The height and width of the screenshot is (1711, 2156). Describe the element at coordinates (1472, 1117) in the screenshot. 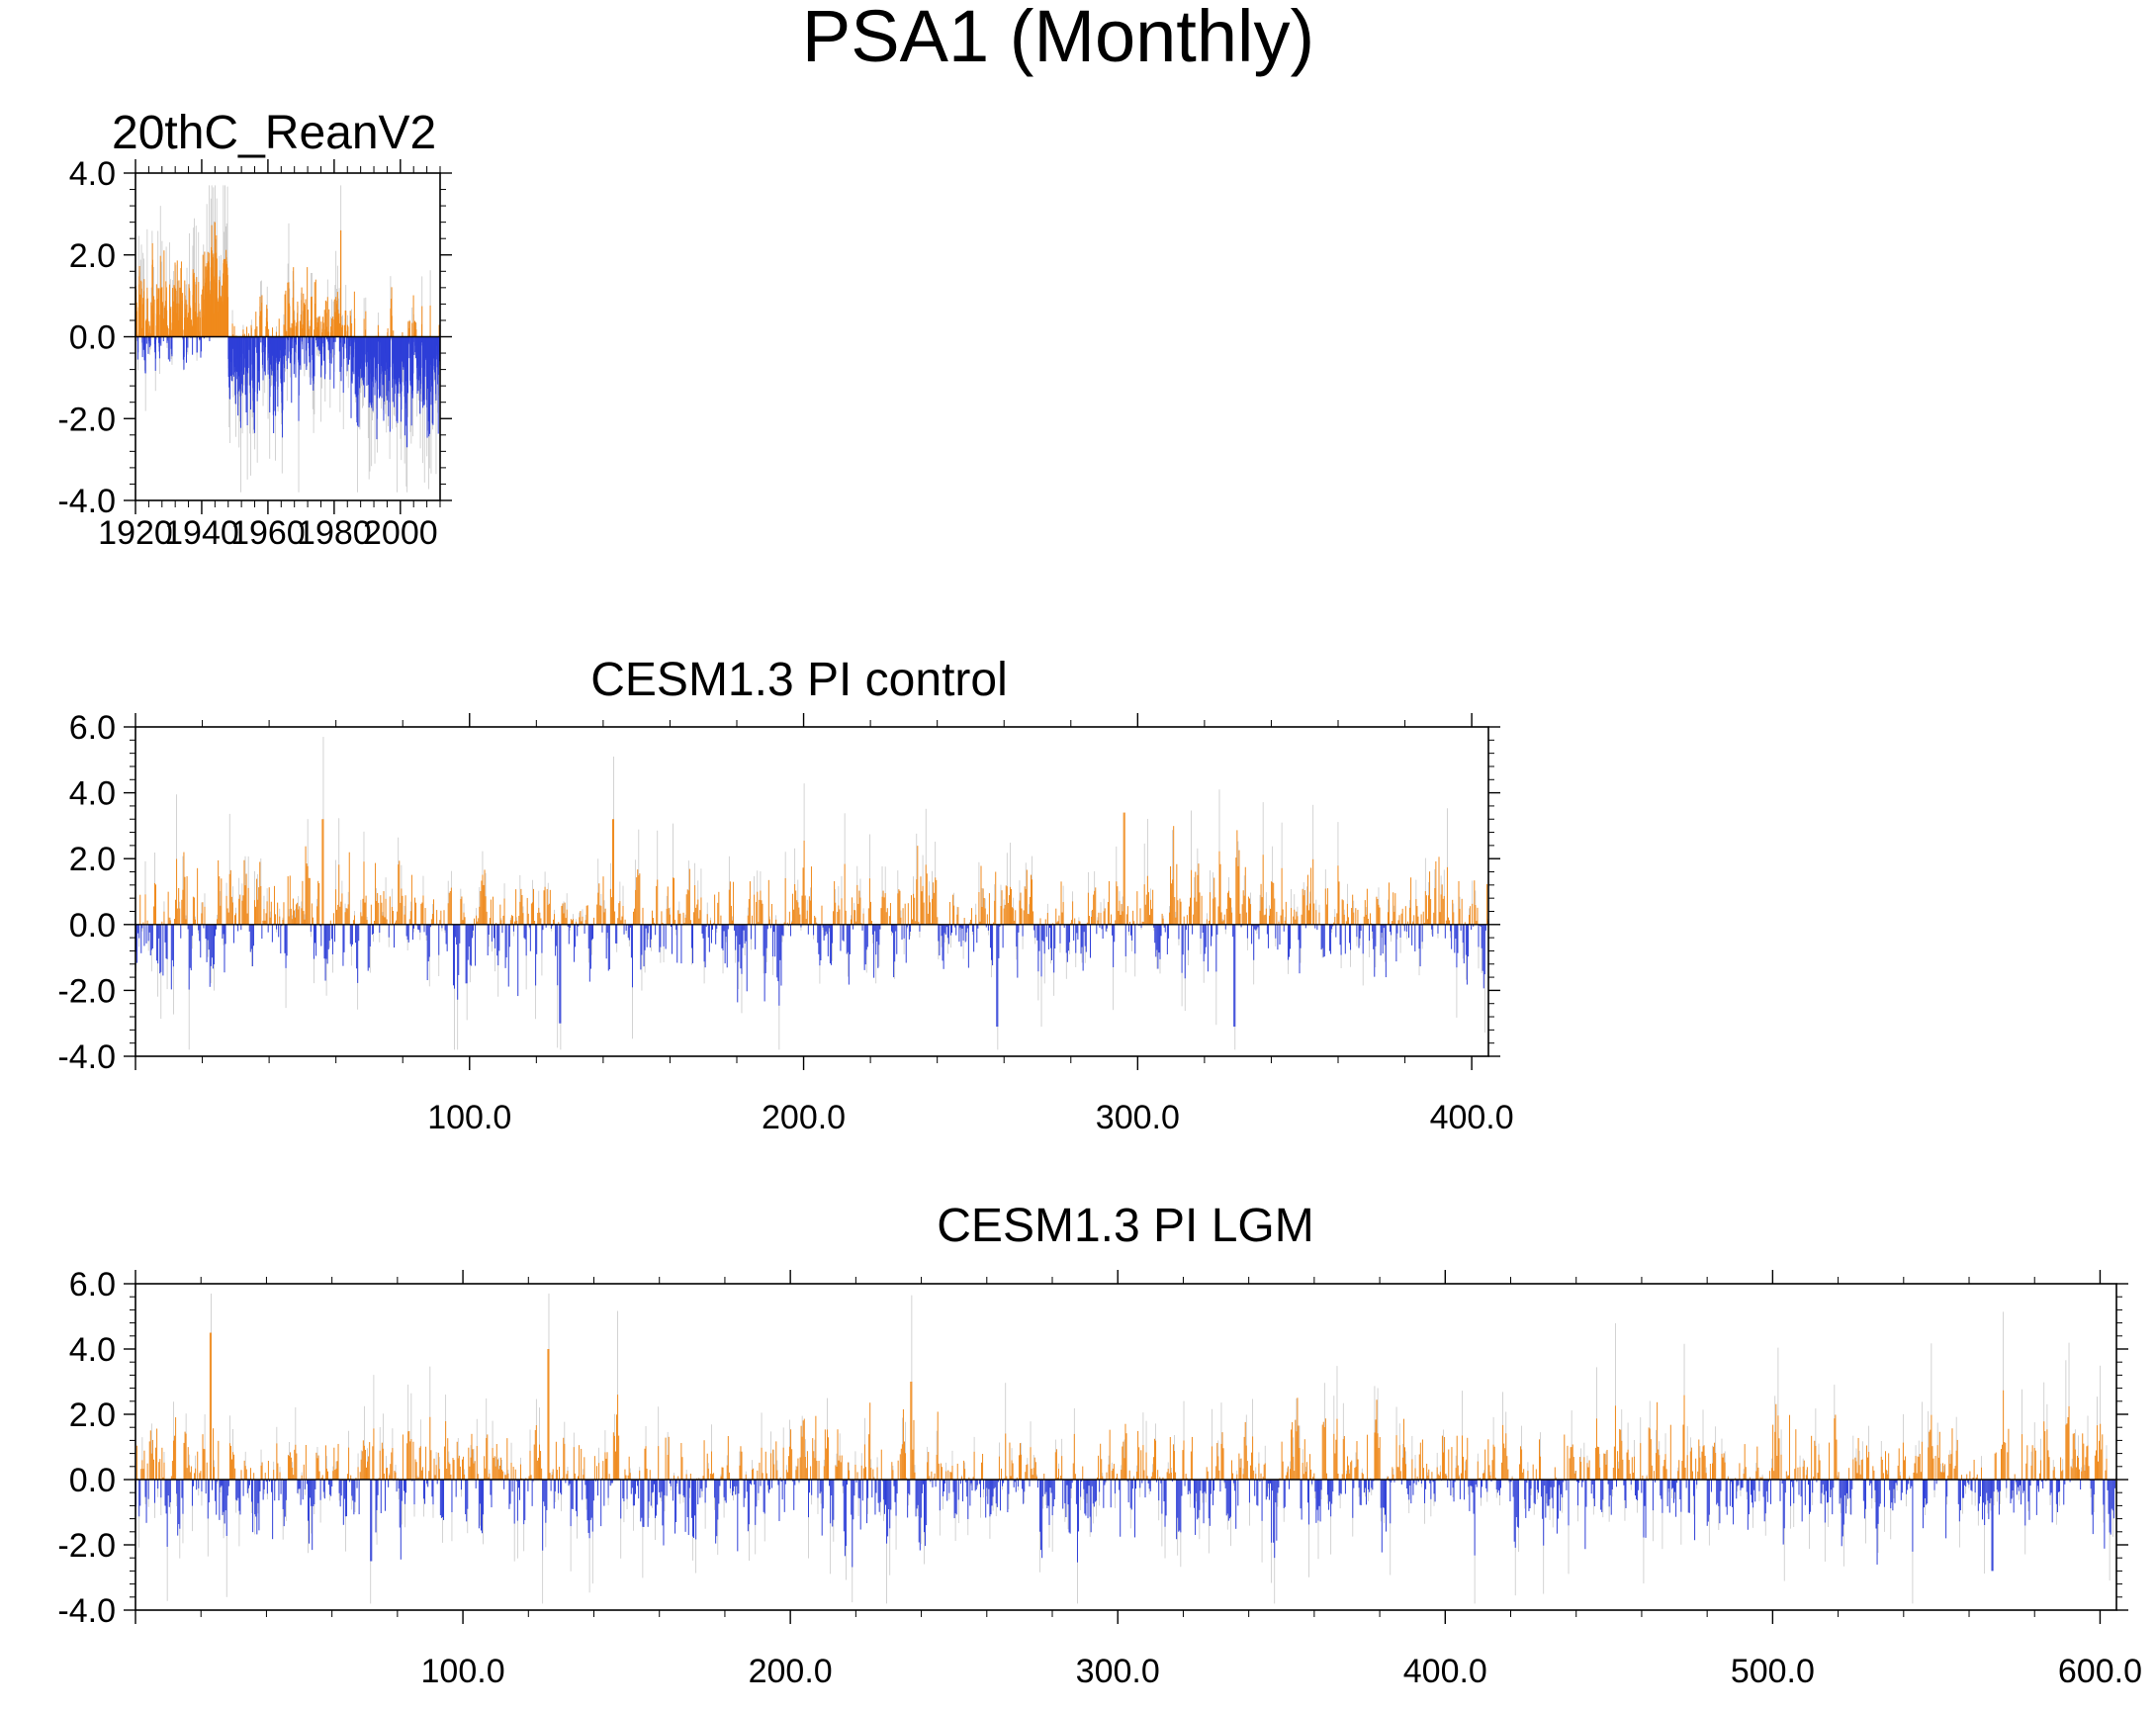

I see `x-tick-label: 400.0` at that location.